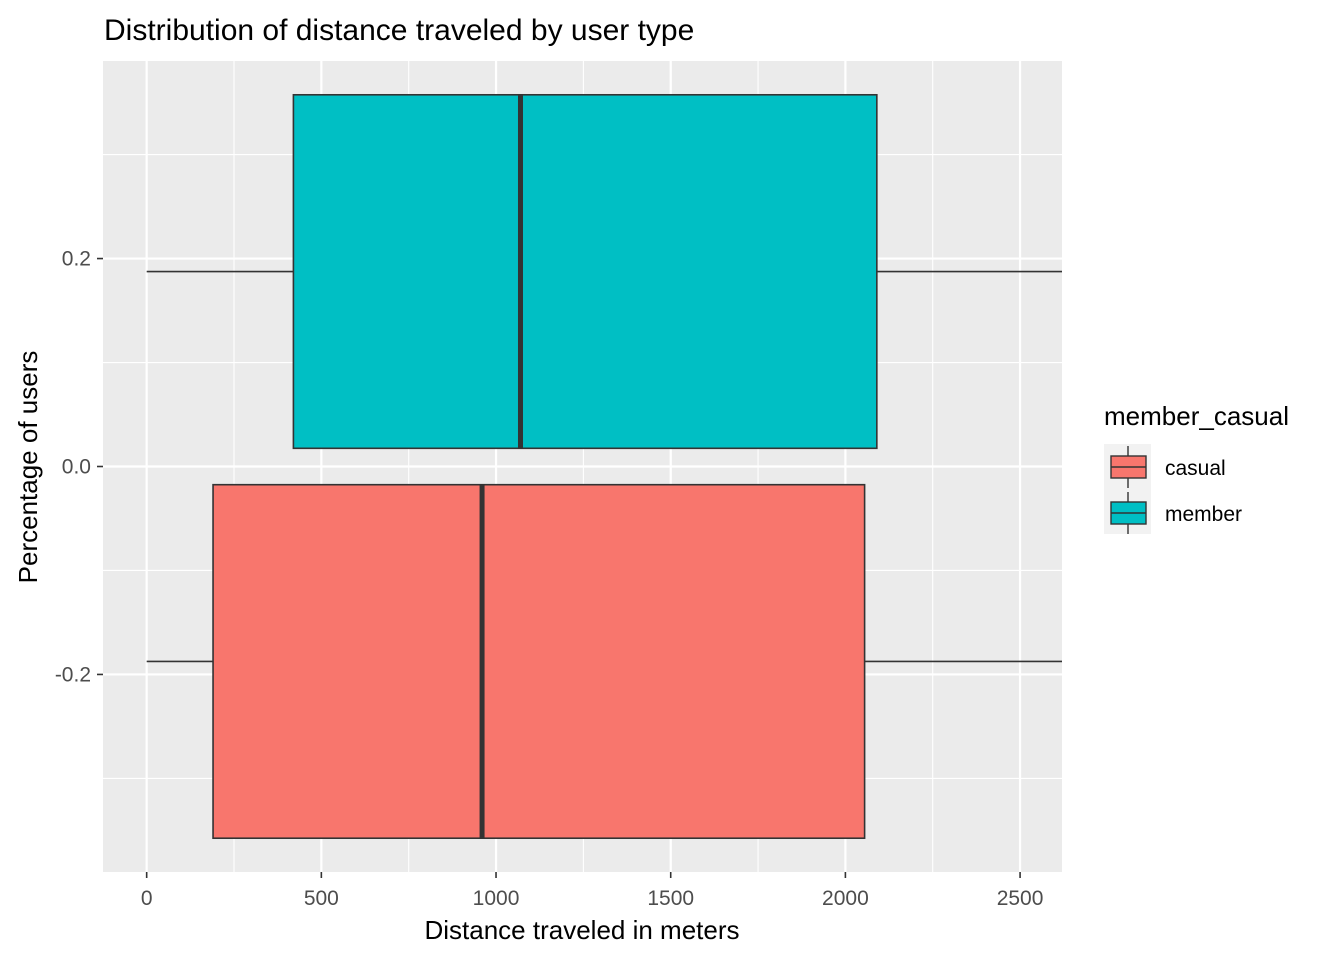  Describe the element at coordinates (76, 467) in the screenshot. I see `y-tick-label: 0.0` at that location.